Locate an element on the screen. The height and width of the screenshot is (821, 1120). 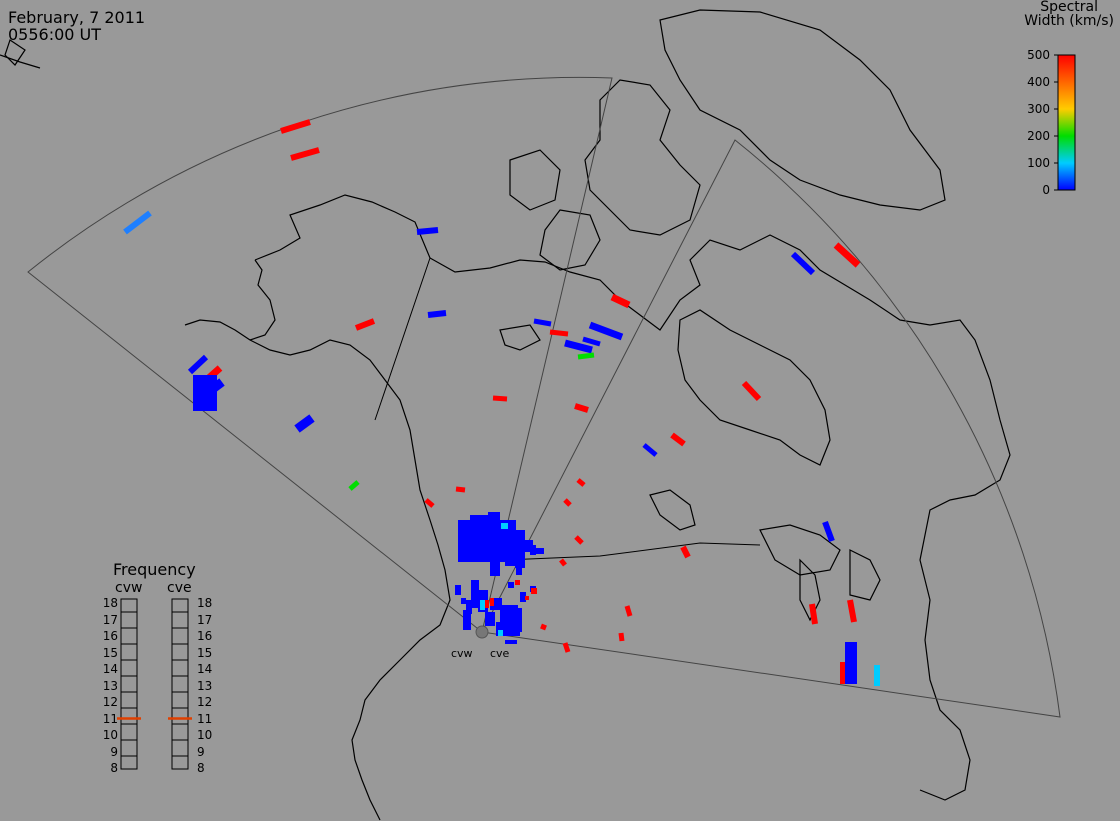
cvw-frequency-label: cvw is located at coordinates (129, 588).